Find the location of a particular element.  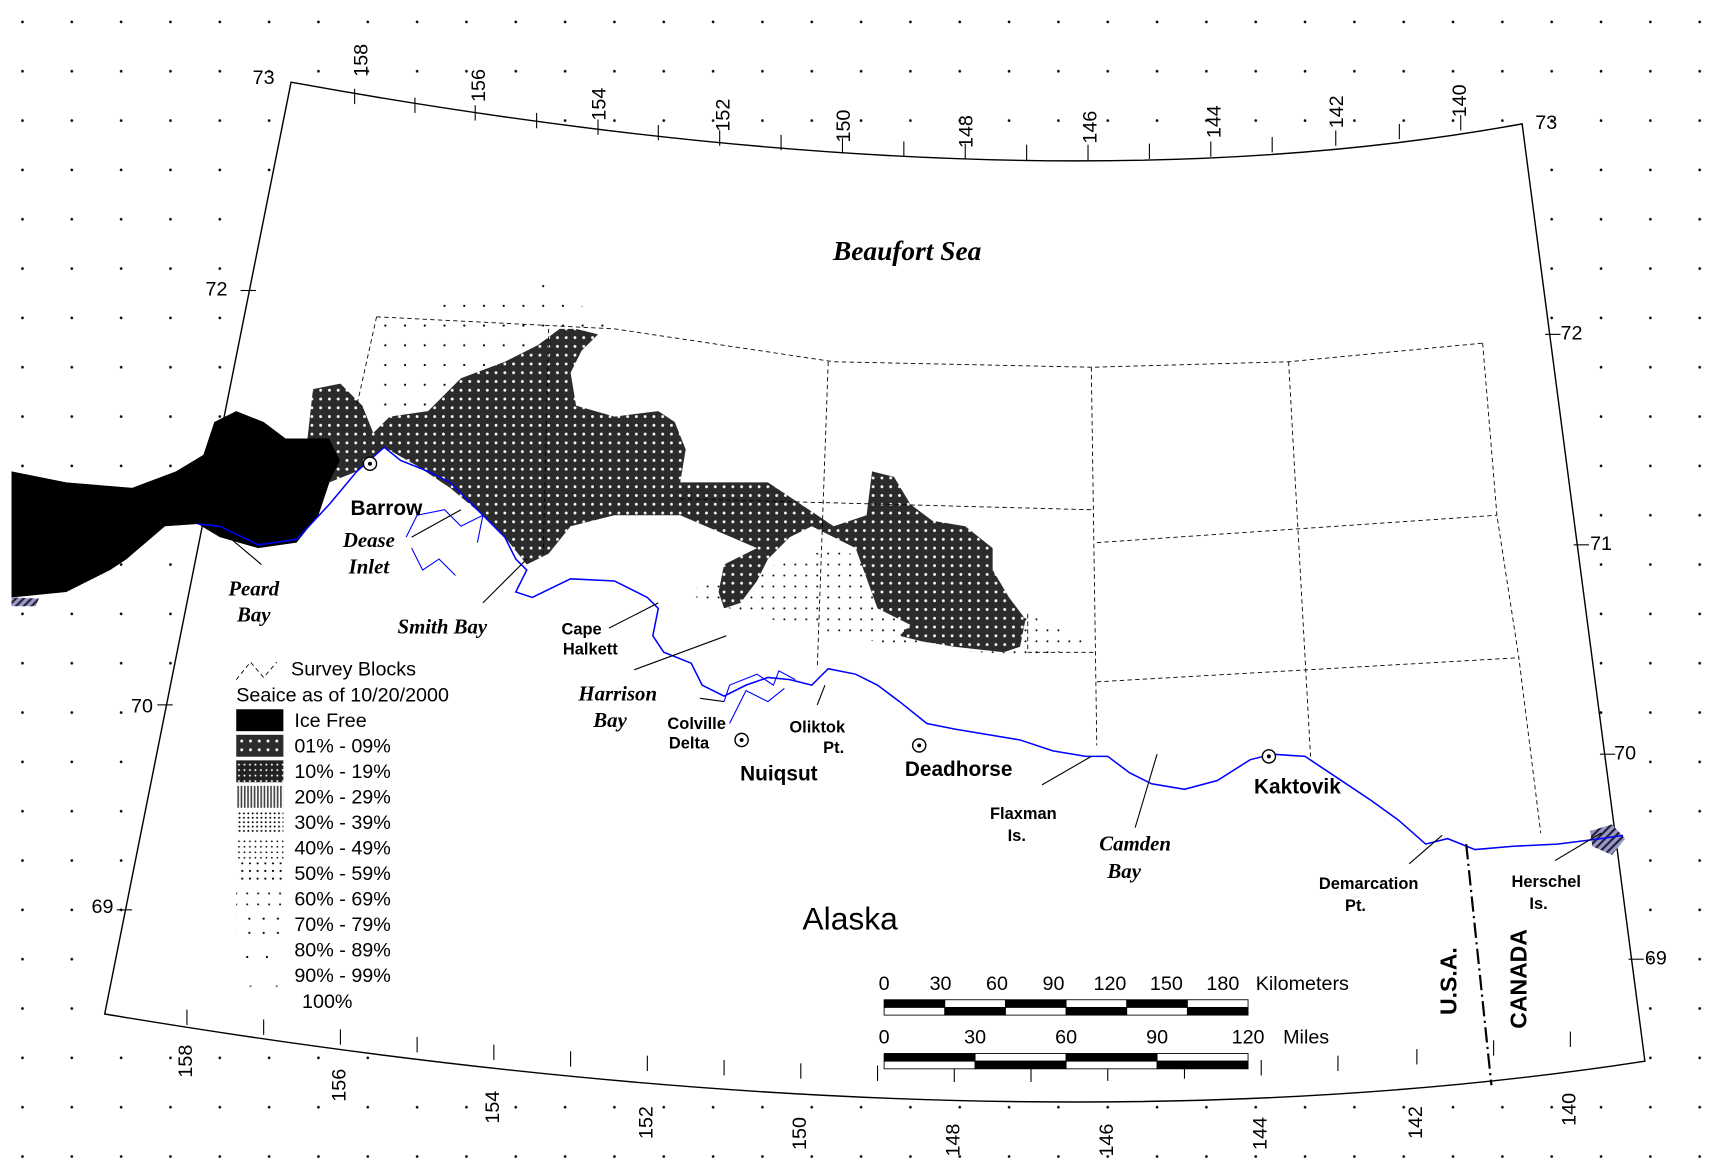

place-label: Peard is located at coordinates (253, 588).